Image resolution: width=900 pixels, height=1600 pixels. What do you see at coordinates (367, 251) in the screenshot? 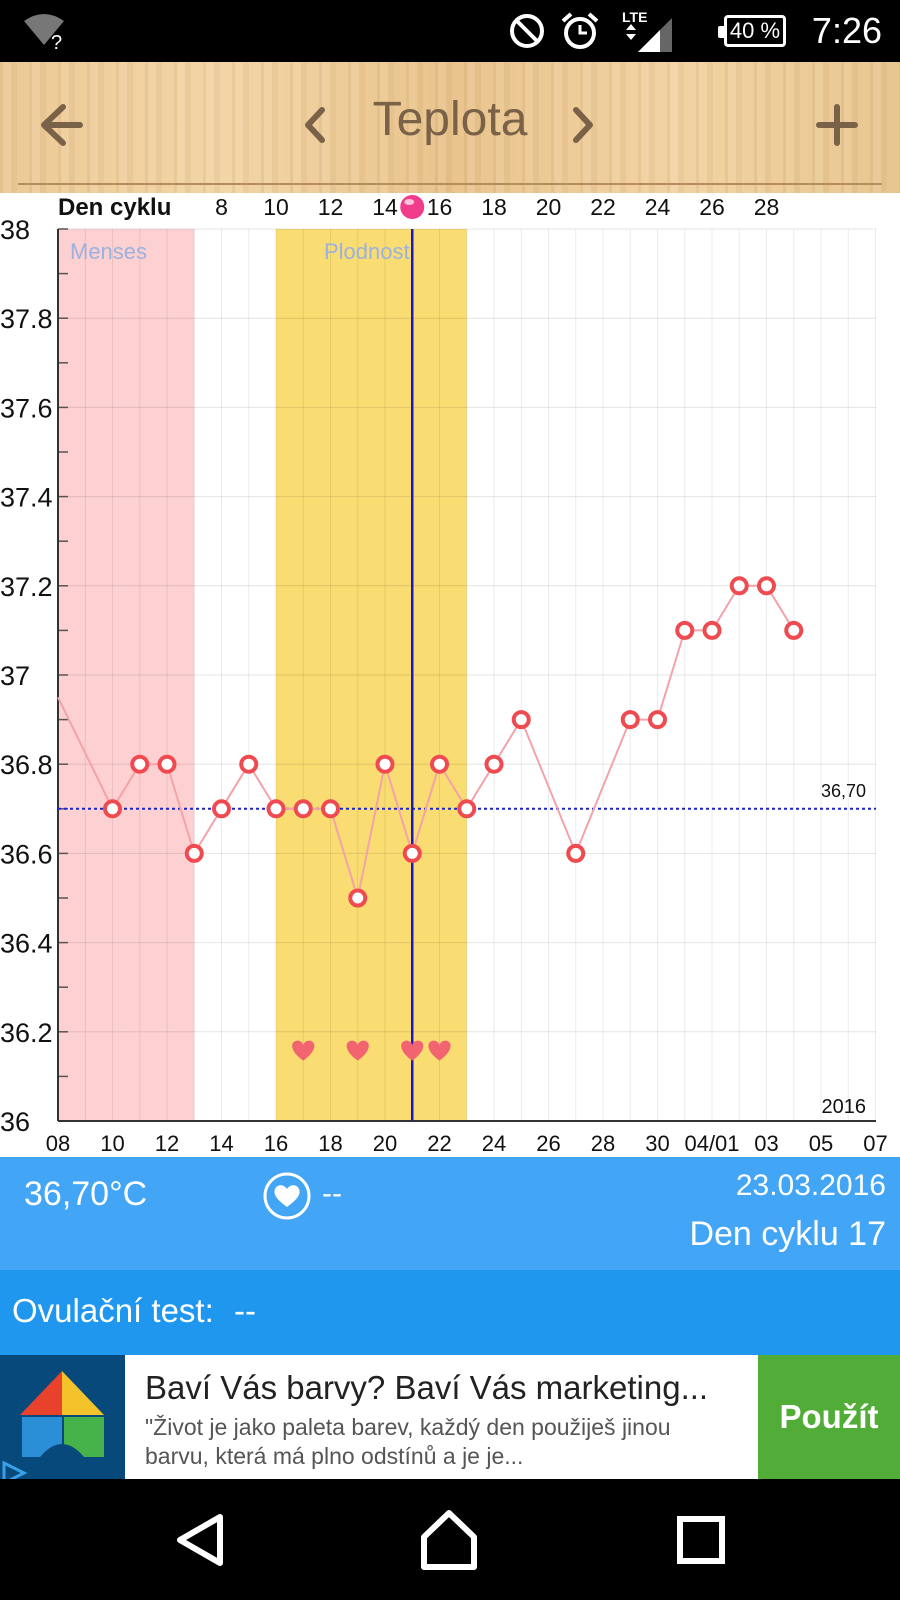
I see `band-label: Plodnost` at bounding box center [367, 251].